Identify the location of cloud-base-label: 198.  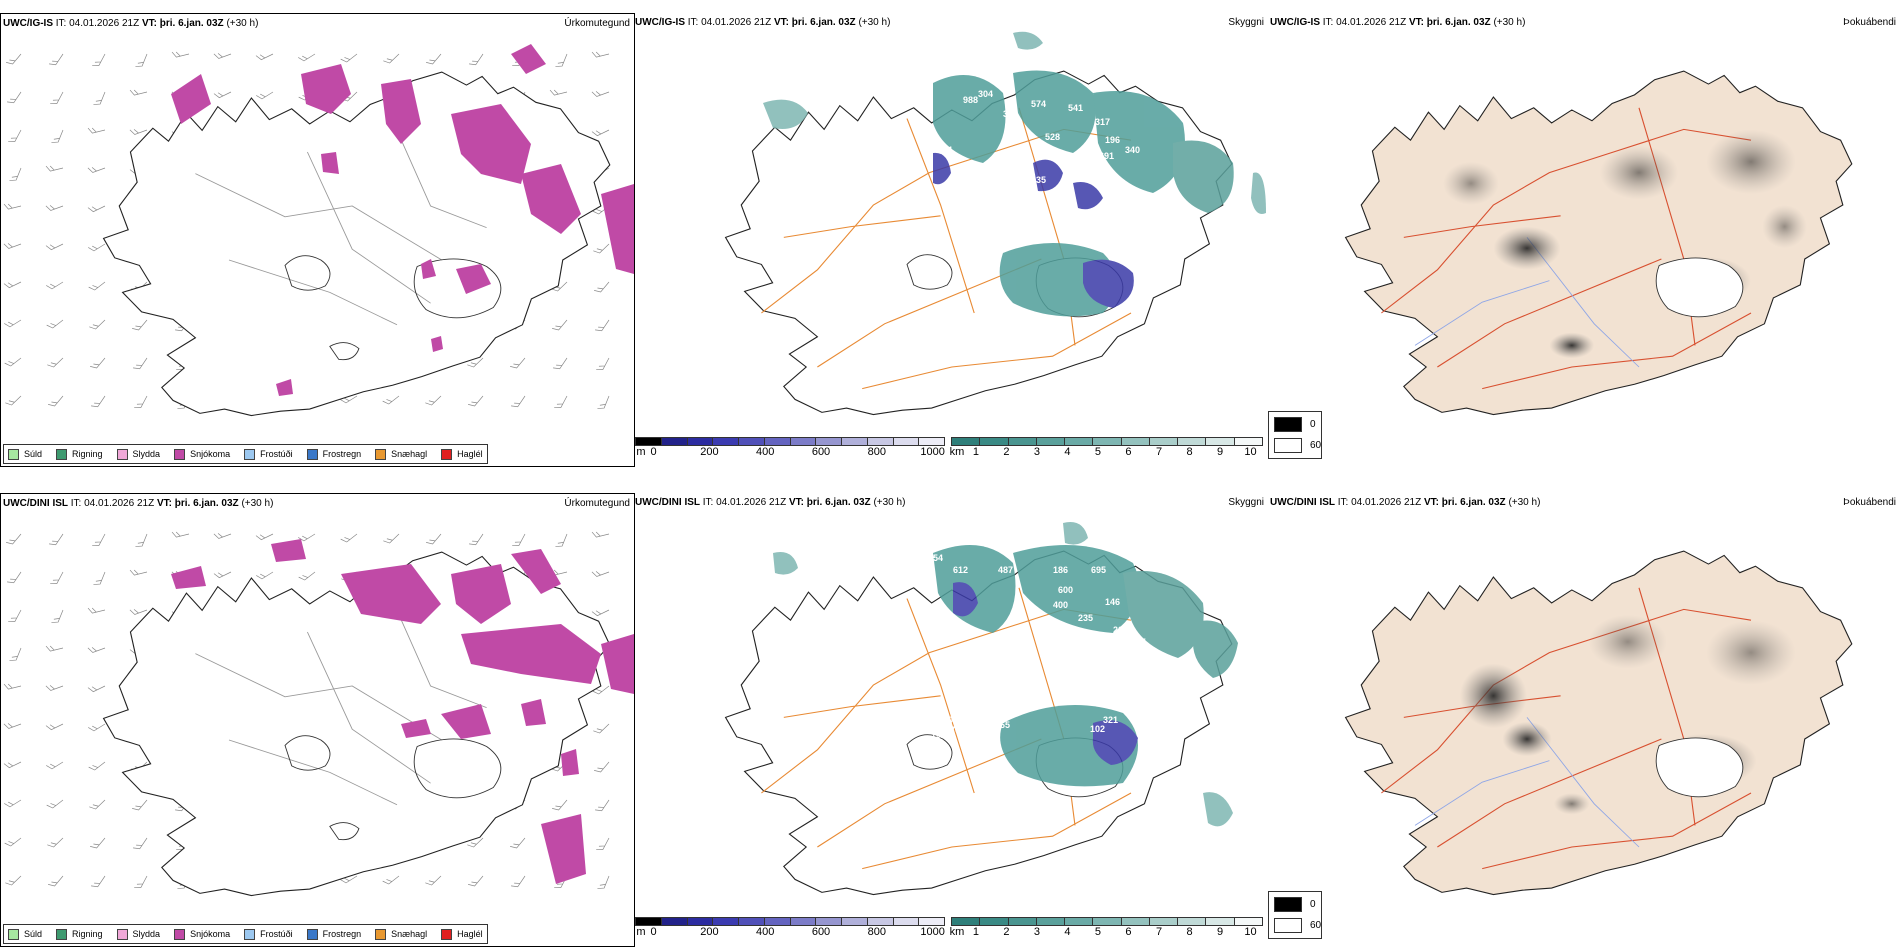
(962, 218).